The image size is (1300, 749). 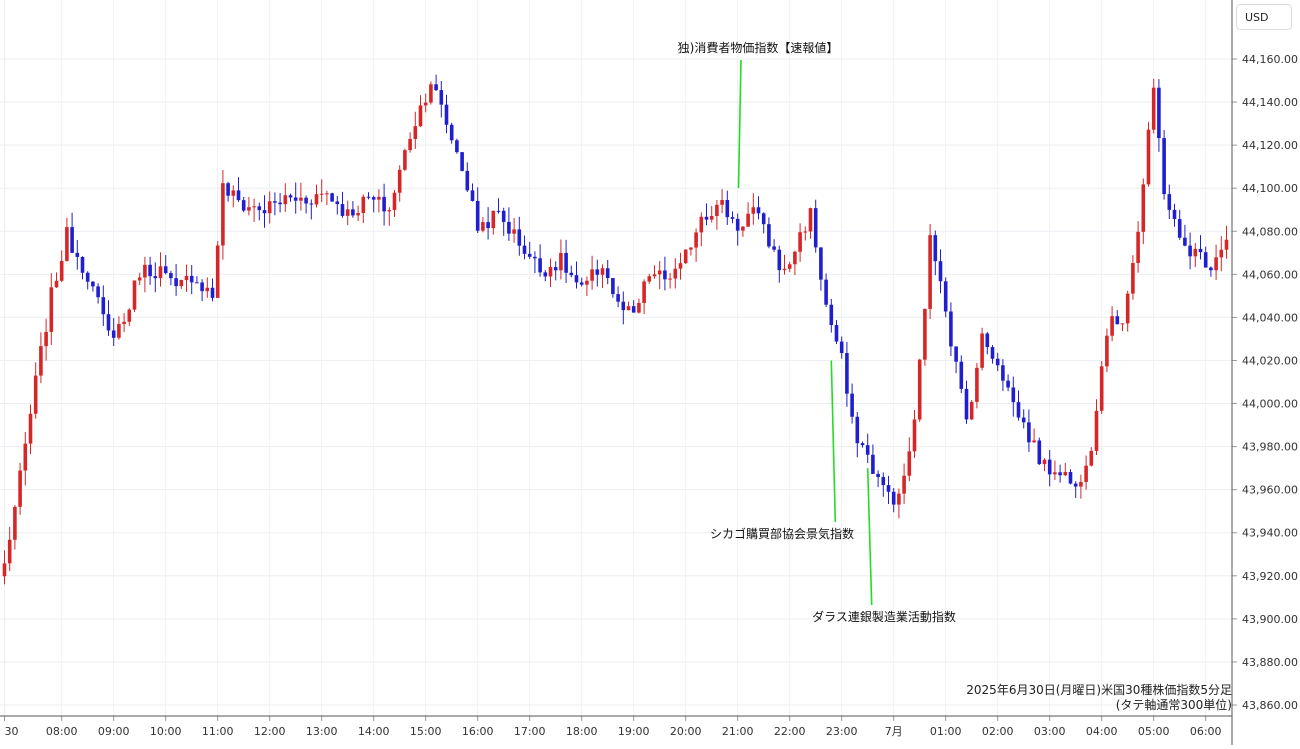 I want to click on x-tick-label: 06:00, so click(x=1206, y=731).